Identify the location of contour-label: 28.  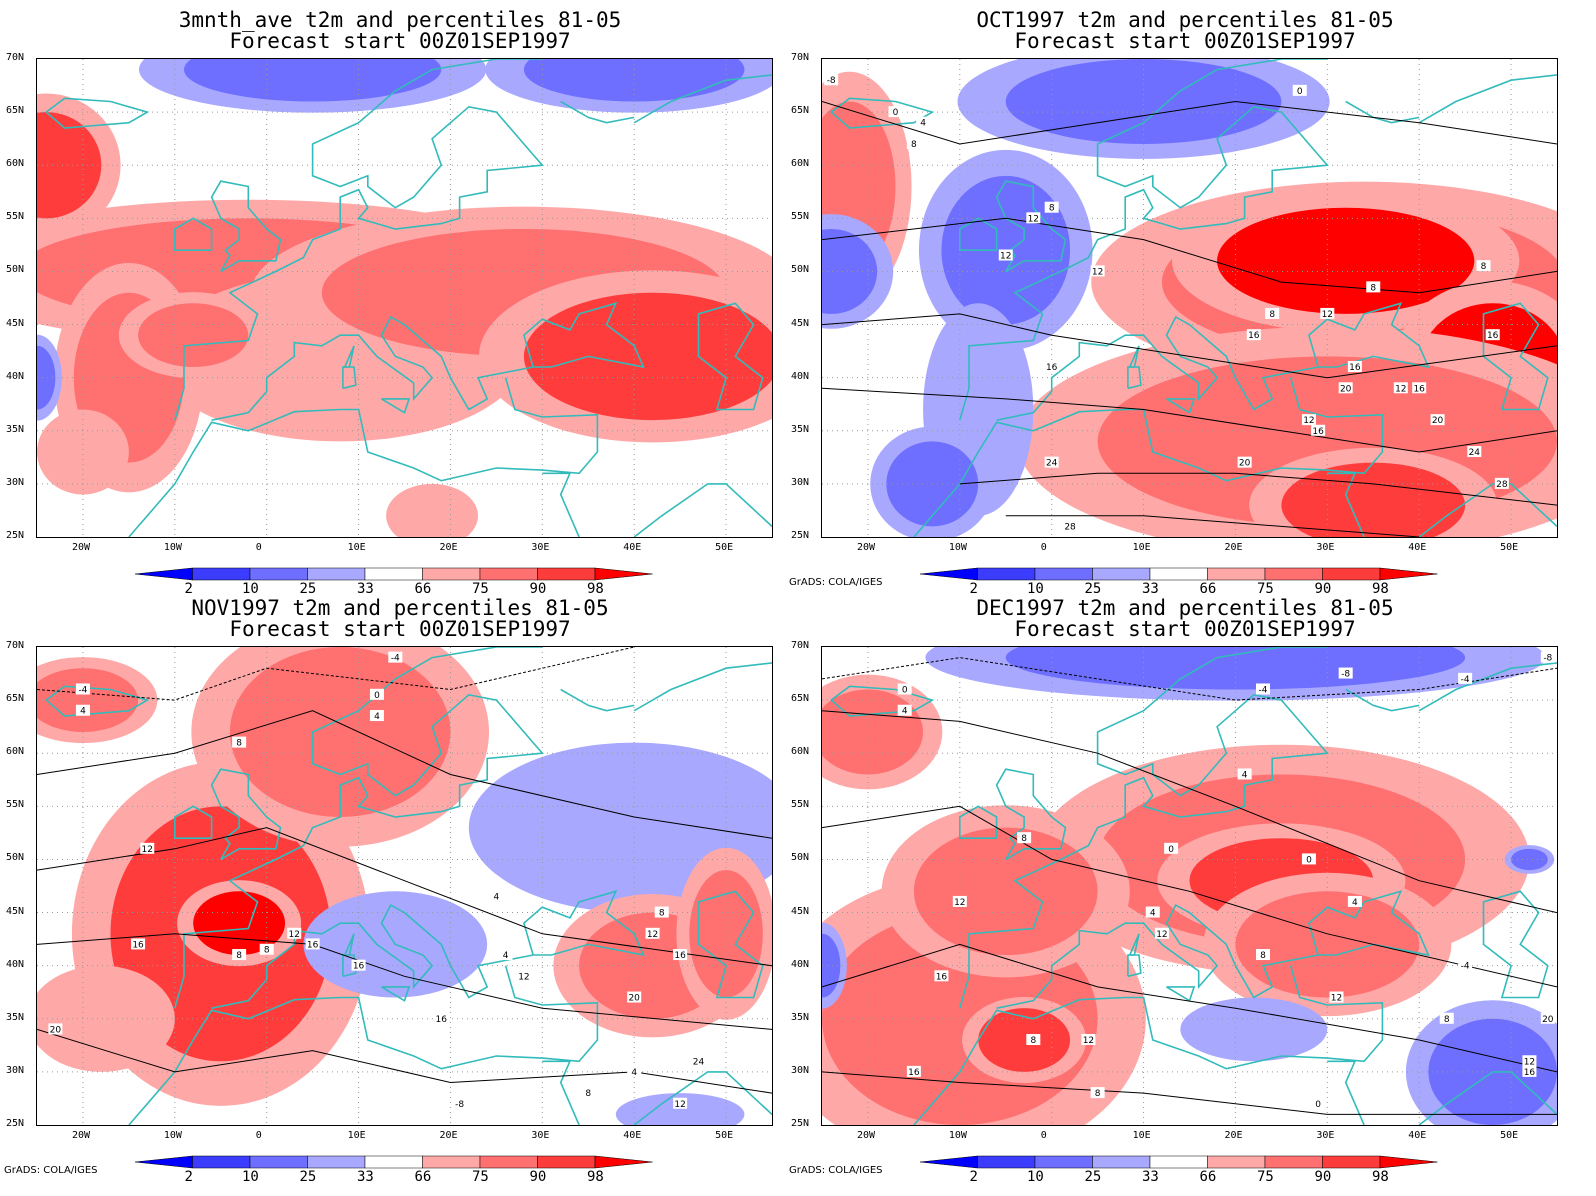
(1070, 527).